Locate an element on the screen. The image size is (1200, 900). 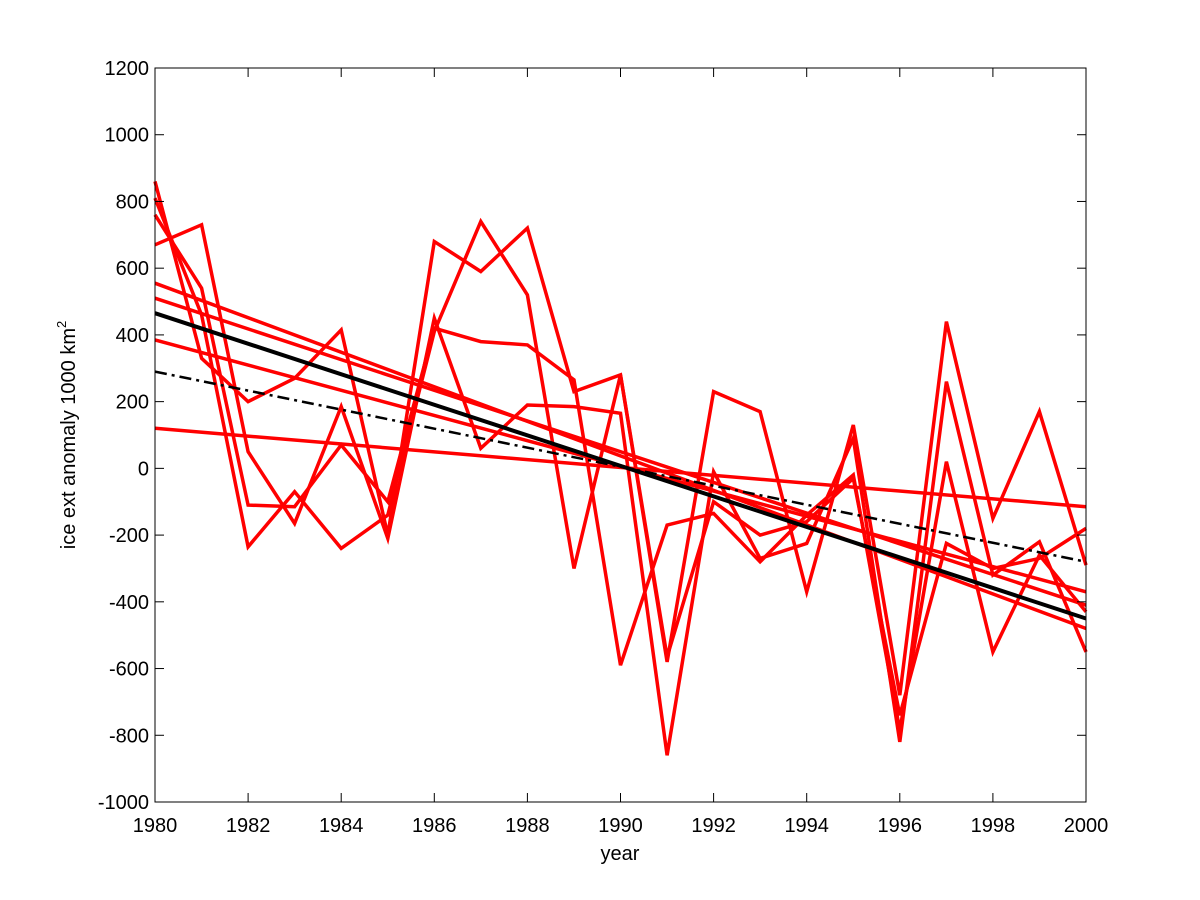
y-tick-label: 800 is located at coordinates (132, 202).